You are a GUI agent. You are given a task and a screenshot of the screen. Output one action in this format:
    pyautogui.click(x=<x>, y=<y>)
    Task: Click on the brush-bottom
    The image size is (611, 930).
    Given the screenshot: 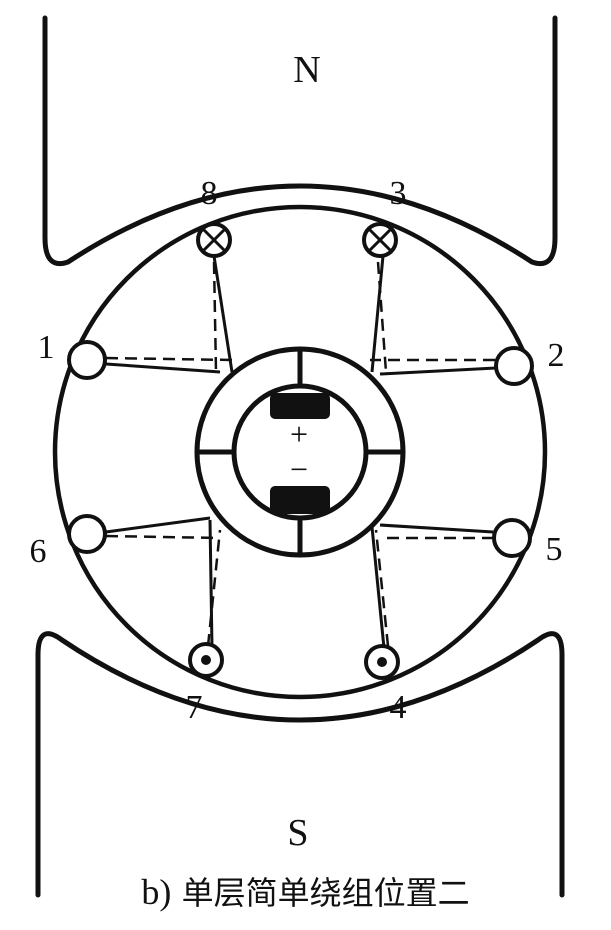 What is the action you would take?
    pyautogui.click(x=300, y=500)
    